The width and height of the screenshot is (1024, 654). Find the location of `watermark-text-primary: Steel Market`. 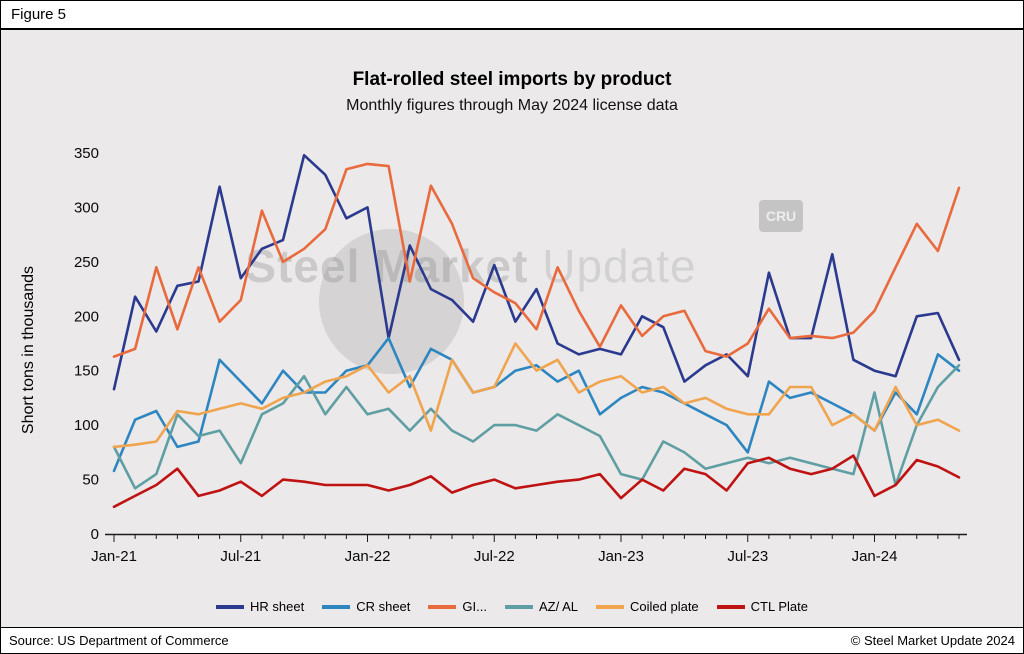

watermark-text-primary: Steel Market is located at coordinates (387, 266).